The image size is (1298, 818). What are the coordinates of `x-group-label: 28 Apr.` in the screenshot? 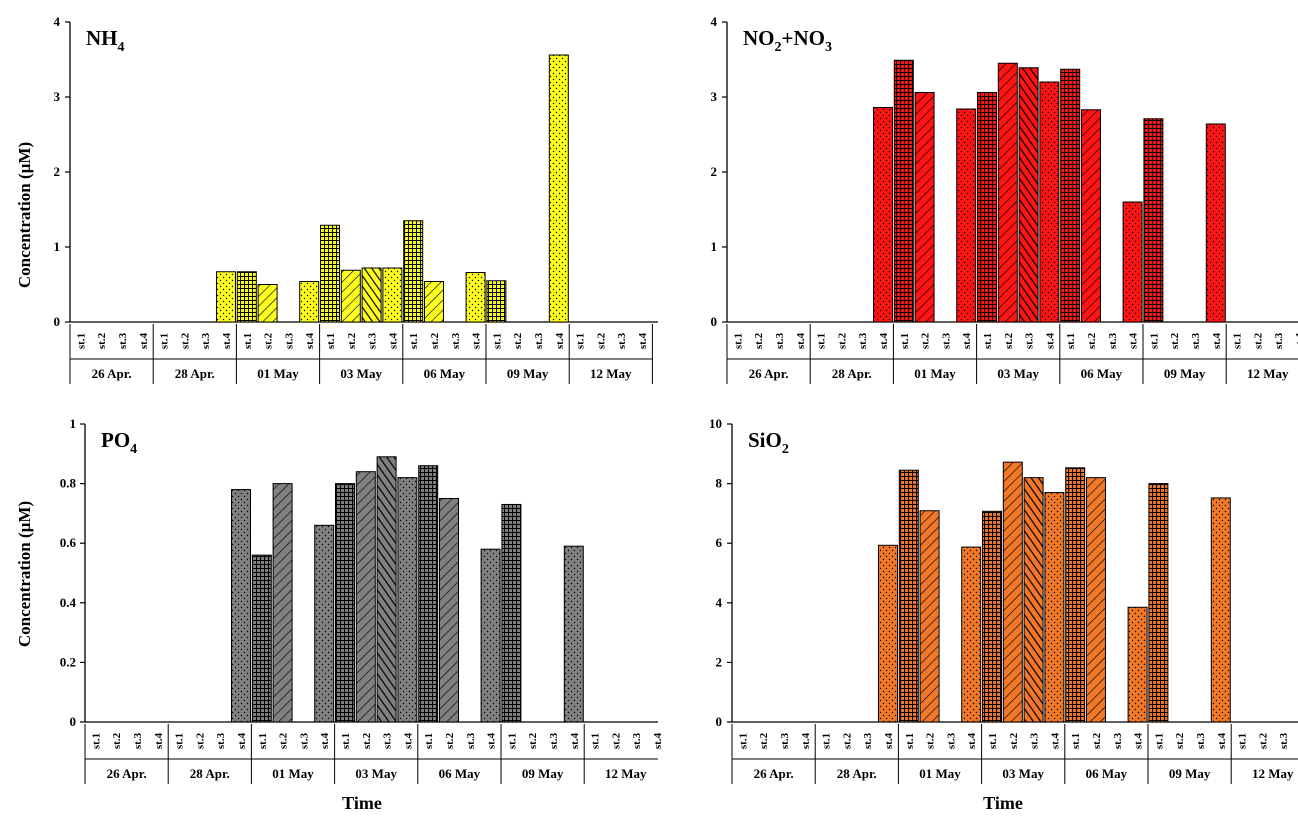 It's located at (210, 773).